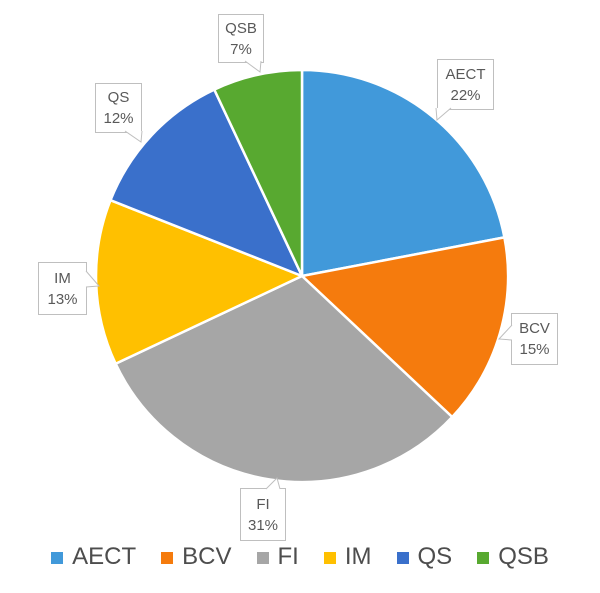  Describe the element at coordinates (329, 558) in the screenshot. I see `legend-swatch-im` at that location.